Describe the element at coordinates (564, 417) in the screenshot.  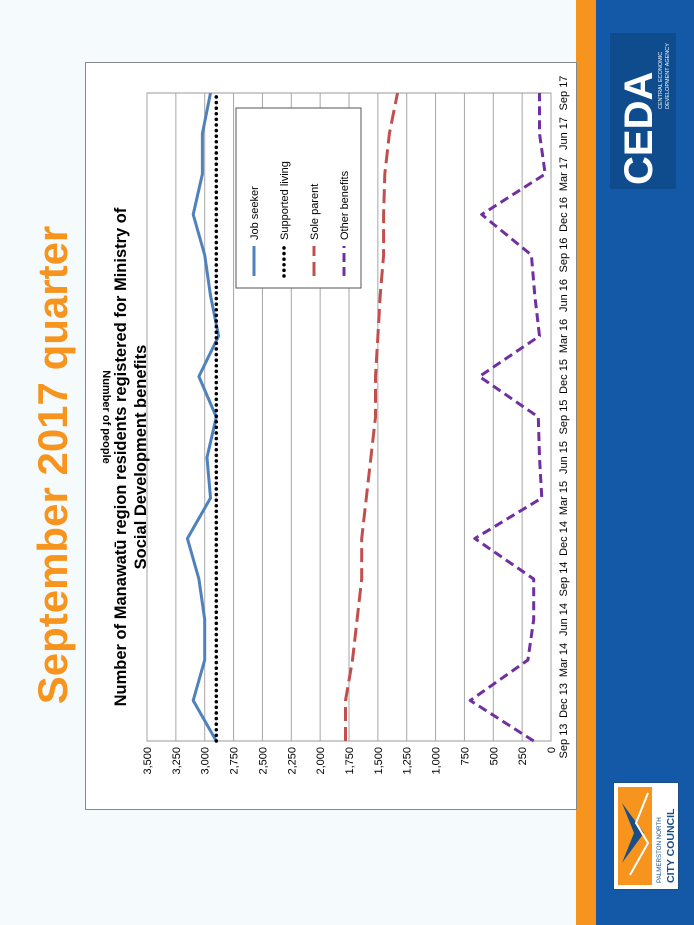
I see `x-tick-label: Sep 15` at that location.